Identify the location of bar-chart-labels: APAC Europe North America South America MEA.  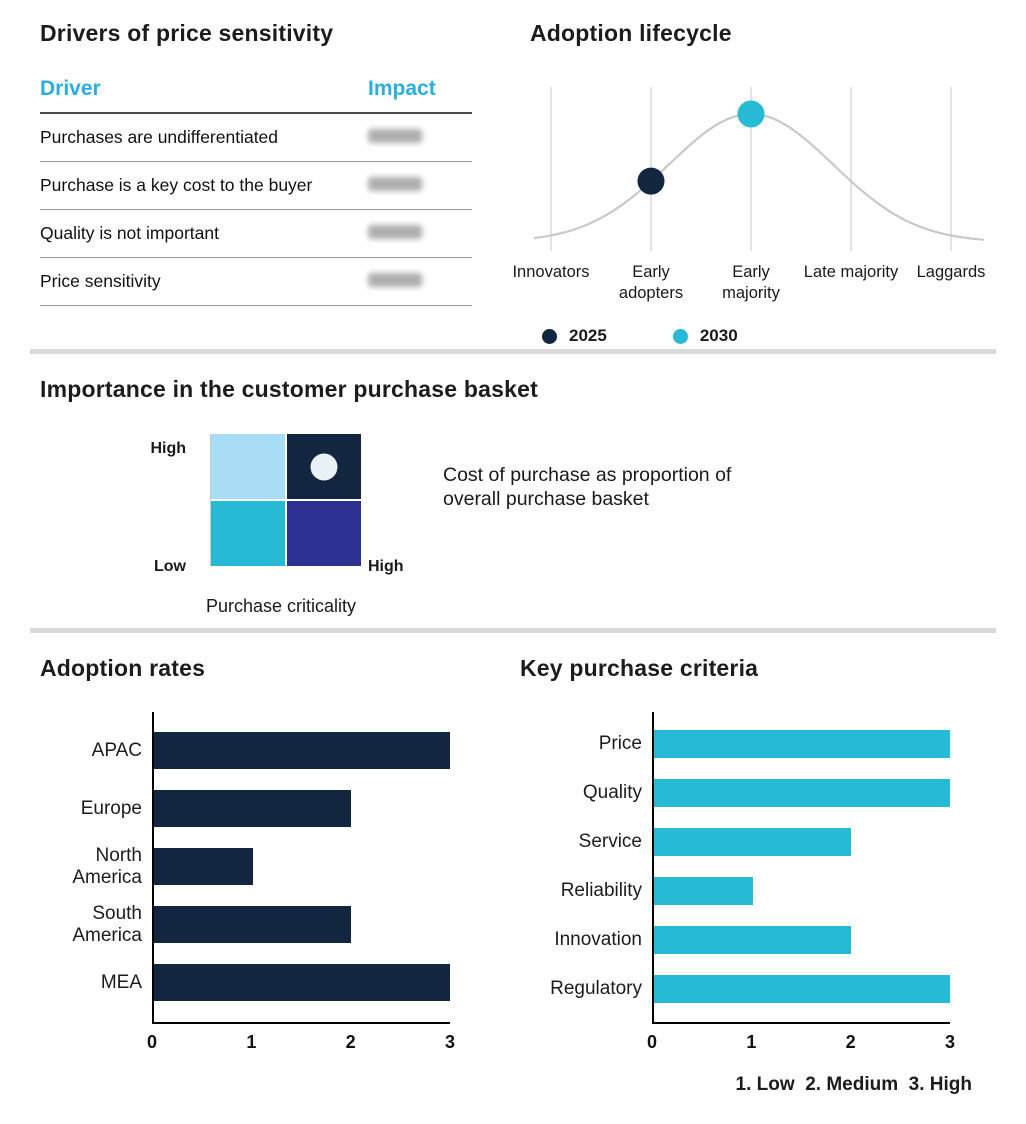
(96, 868).